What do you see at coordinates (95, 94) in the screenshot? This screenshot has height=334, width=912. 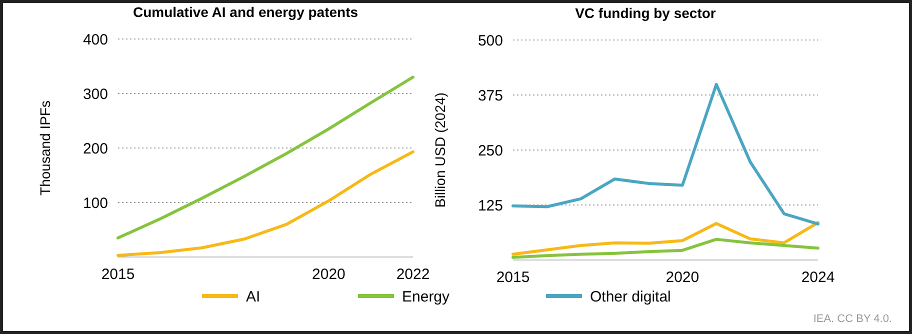 I see `y-tick-label: 300` at bounding box center [95, 94].